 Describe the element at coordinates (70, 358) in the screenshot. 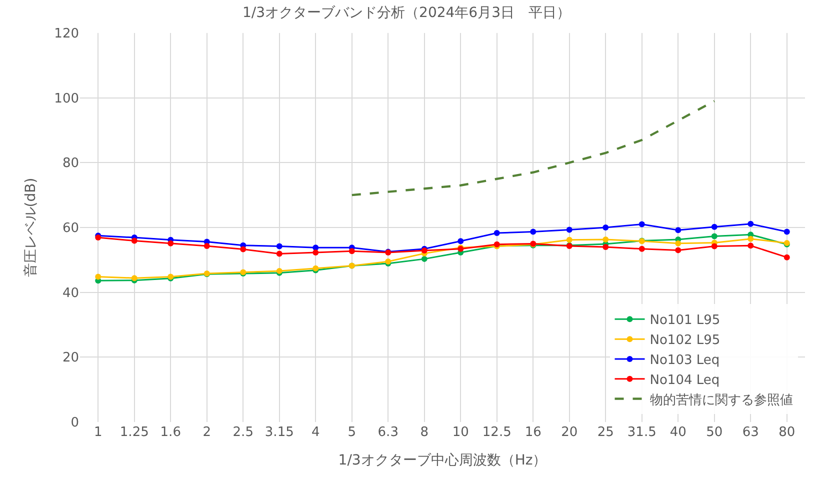

I see `y-tick-label: 20` at that location.